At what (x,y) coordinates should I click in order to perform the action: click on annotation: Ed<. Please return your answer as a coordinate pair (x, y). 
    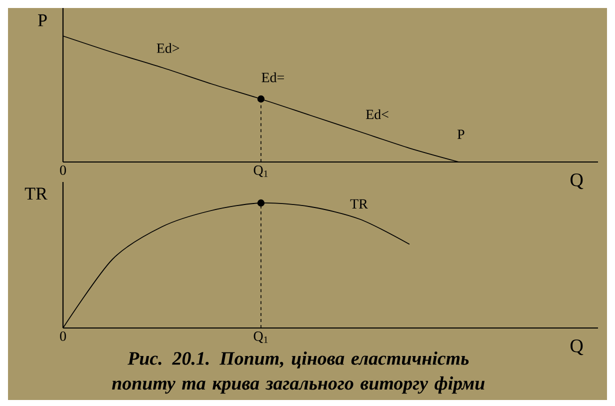
    Looking at the image, I should click on (377, 114).